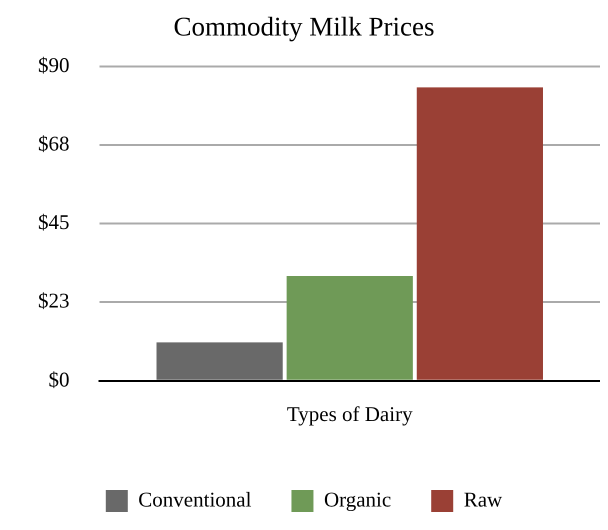 This screenshot has width=608, height=530. Describe the element at coordinates (54, 300) in the screenshot. I see `y-tick-label: $23` at that location.